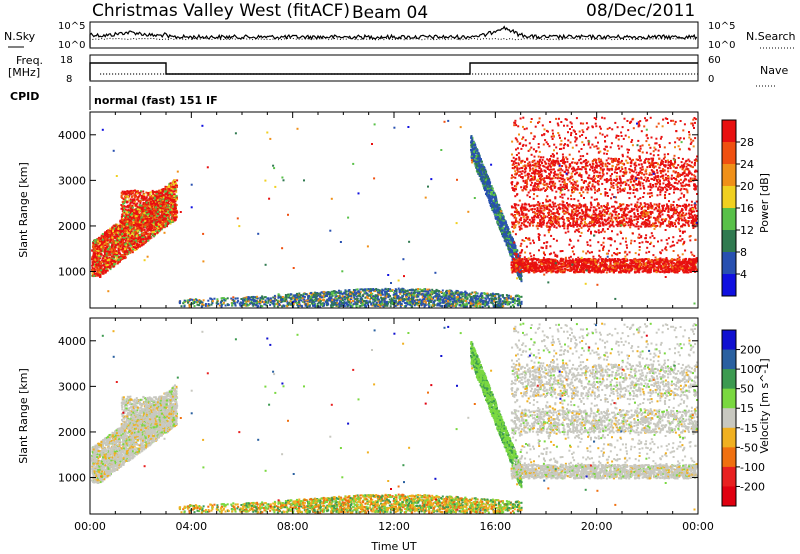 This screenshot has height=554, width=800. Describe the element at coordinates (394, 68) in the screenshot. I see `freq-frame` at that location.